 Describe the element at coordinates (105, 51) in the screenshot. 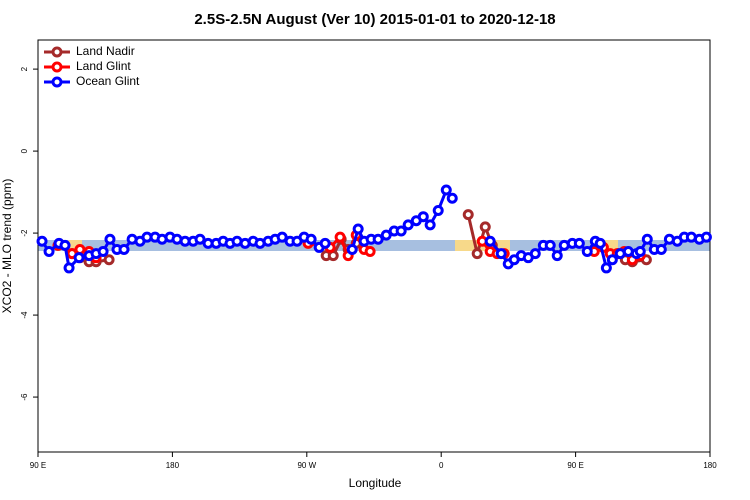

I see `legend-label: Land Nadir` at that location.